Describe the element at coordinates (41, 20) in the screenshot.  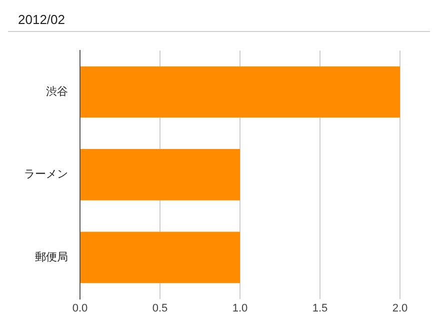
I see `chart-title: 2012/02` at that location.